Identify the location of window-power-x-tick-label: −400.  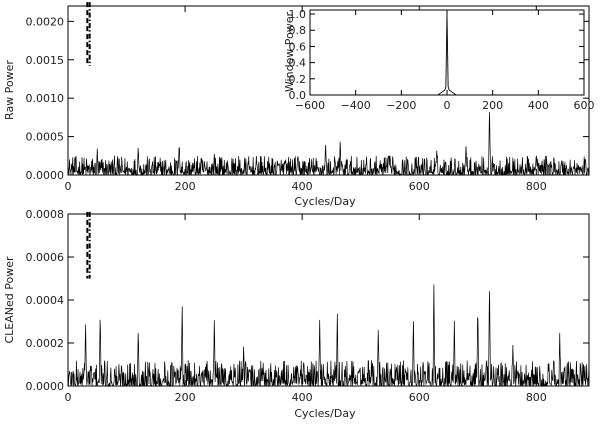
(356, 105).